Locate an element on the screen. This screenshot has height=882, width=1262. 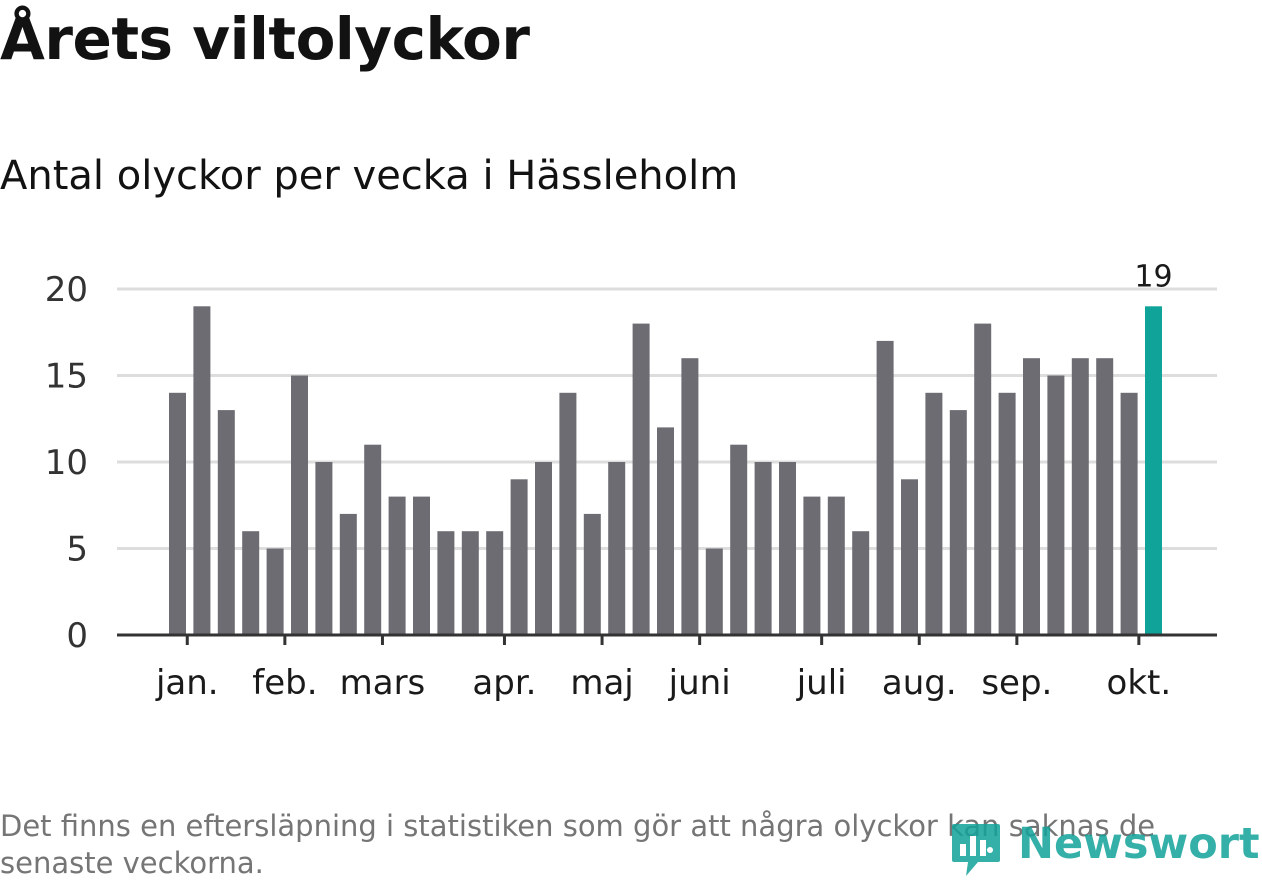
data-labels: 19 is located at coordinates (1153, 276).